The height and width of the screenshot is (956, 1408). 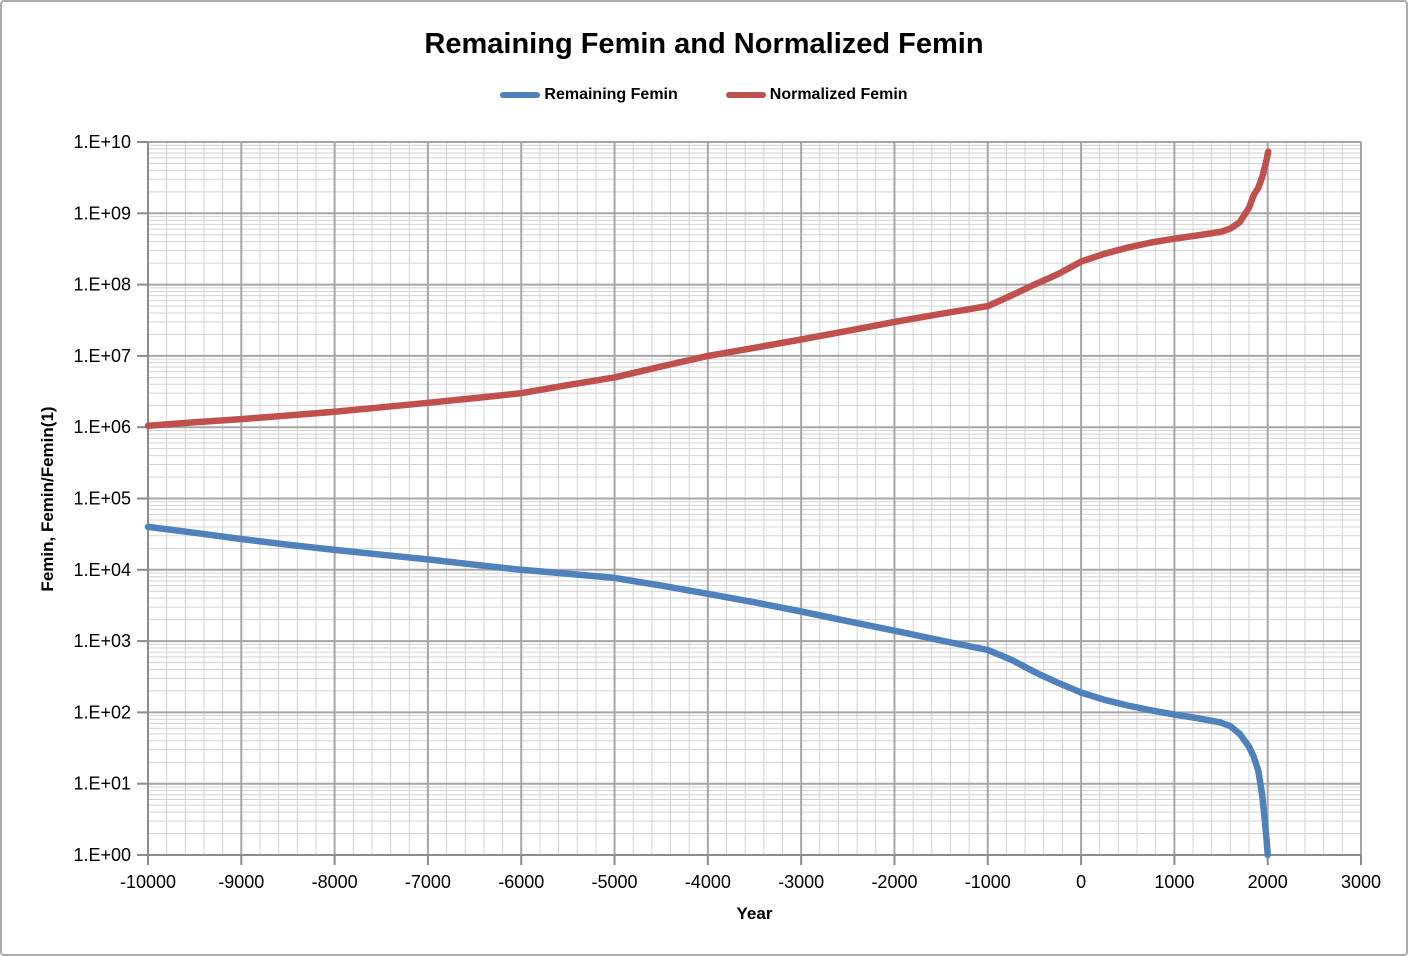 What do you see at coordinates (102, 285) in the screenshot?
I see `y-tick-label: 1.E+08` at bounding box center [102, 285].